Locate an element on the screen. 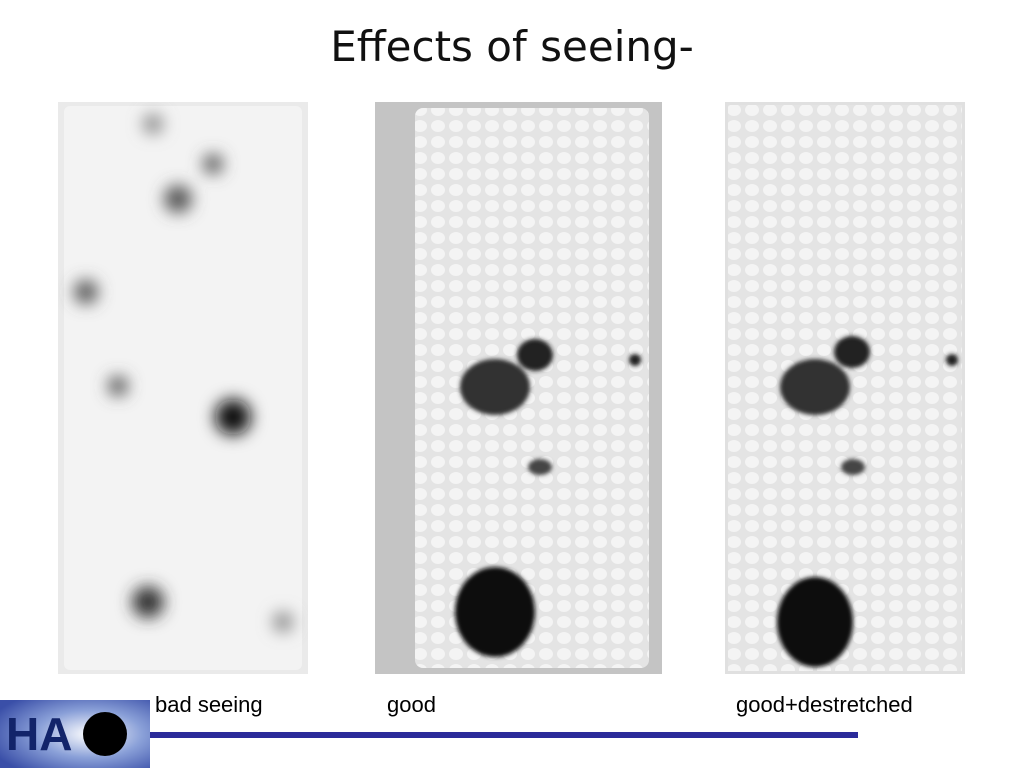 The height and width of the screenshot is (768, 1024). logo-circle is located at coordinates (105, 734).